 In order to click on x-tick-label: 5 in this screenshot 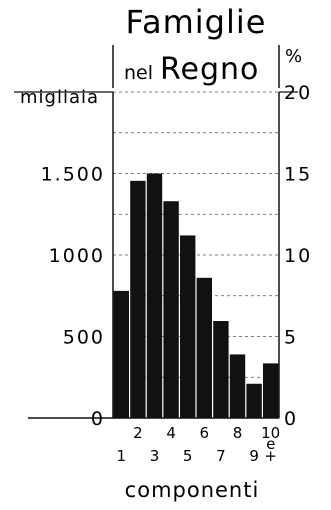, I will do `click(188, 456)`.